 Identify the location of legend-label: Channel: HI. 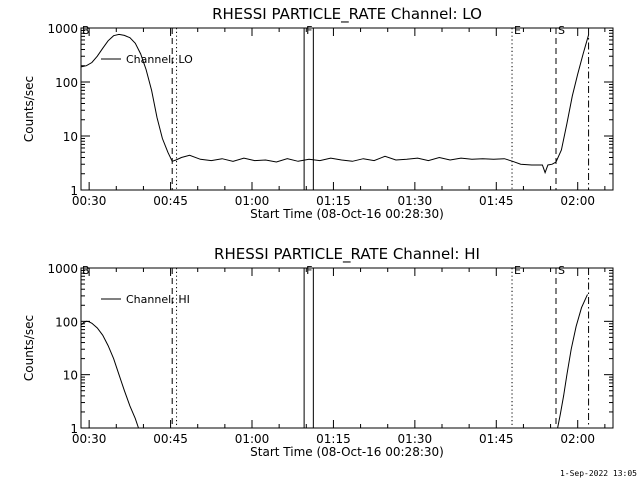
(158, 299).